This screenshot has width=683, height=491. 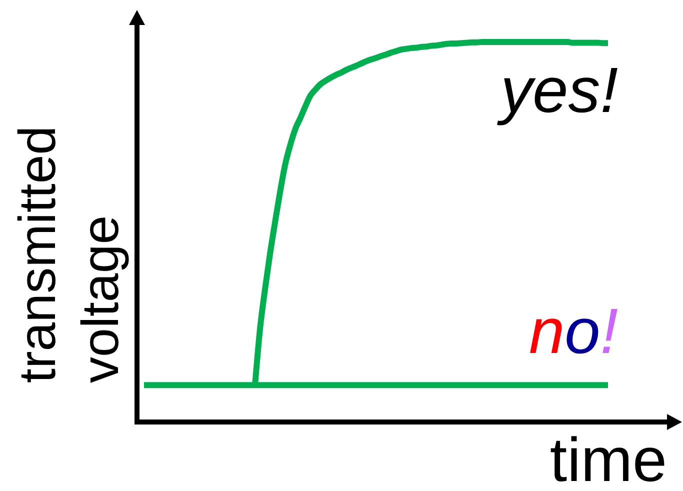 What do you see at coordinates (573, 331) in the screenshot?
I see `series-label: no!` at bounding box center [573, 331].